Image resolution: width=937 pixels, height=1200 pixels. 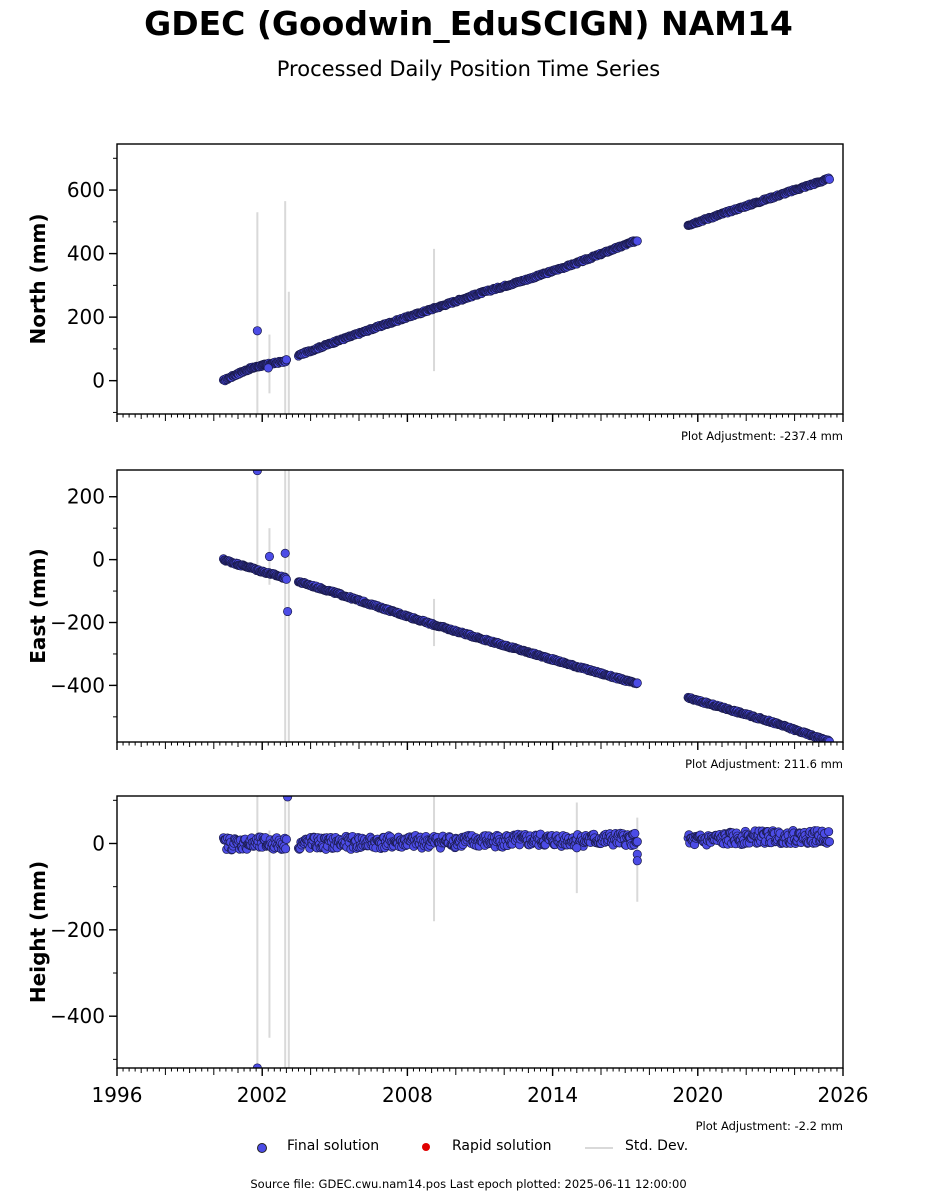 I want to click on legend-final-label: Final solution, so click(x=333, y=1146).